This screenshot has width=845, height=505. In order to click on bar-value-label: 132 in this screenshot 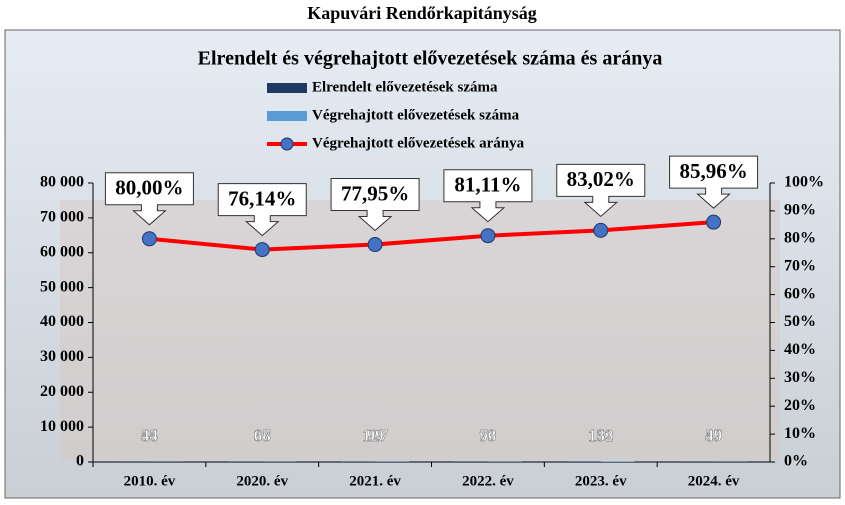, I will do `click(601, 435)`.